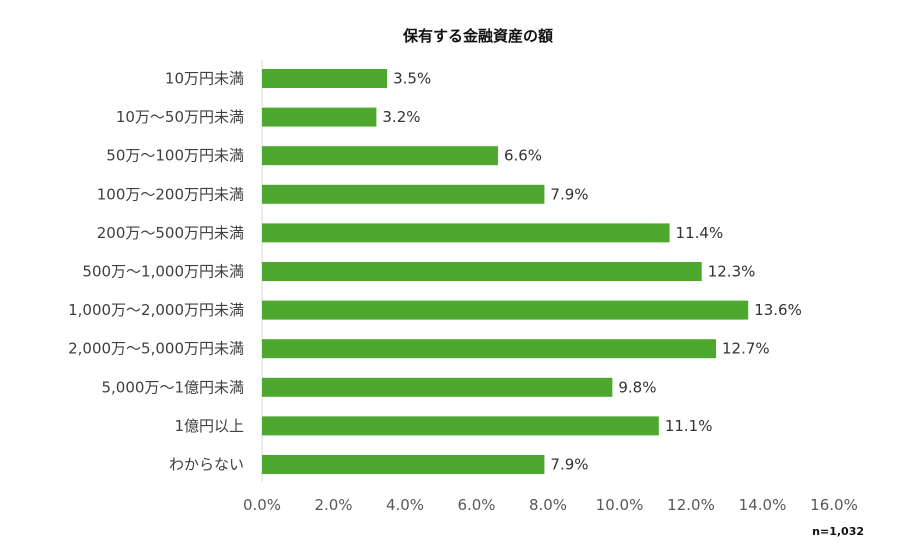 This screenshot has width=908, height=559. What do you see at coordinates (838, 531) in the screenshot?
I see `sample-size-note: n=1,032` at bounding box center [838, 531].